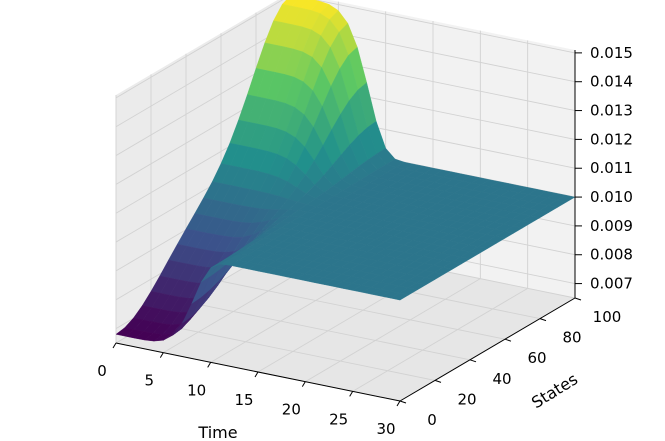 The width and height of the screenshot is (665, 441). What do you see at coordinates (432, 420) in the screenshot?
I see `y-tick-label: 0` at bounding box center [432, 420].